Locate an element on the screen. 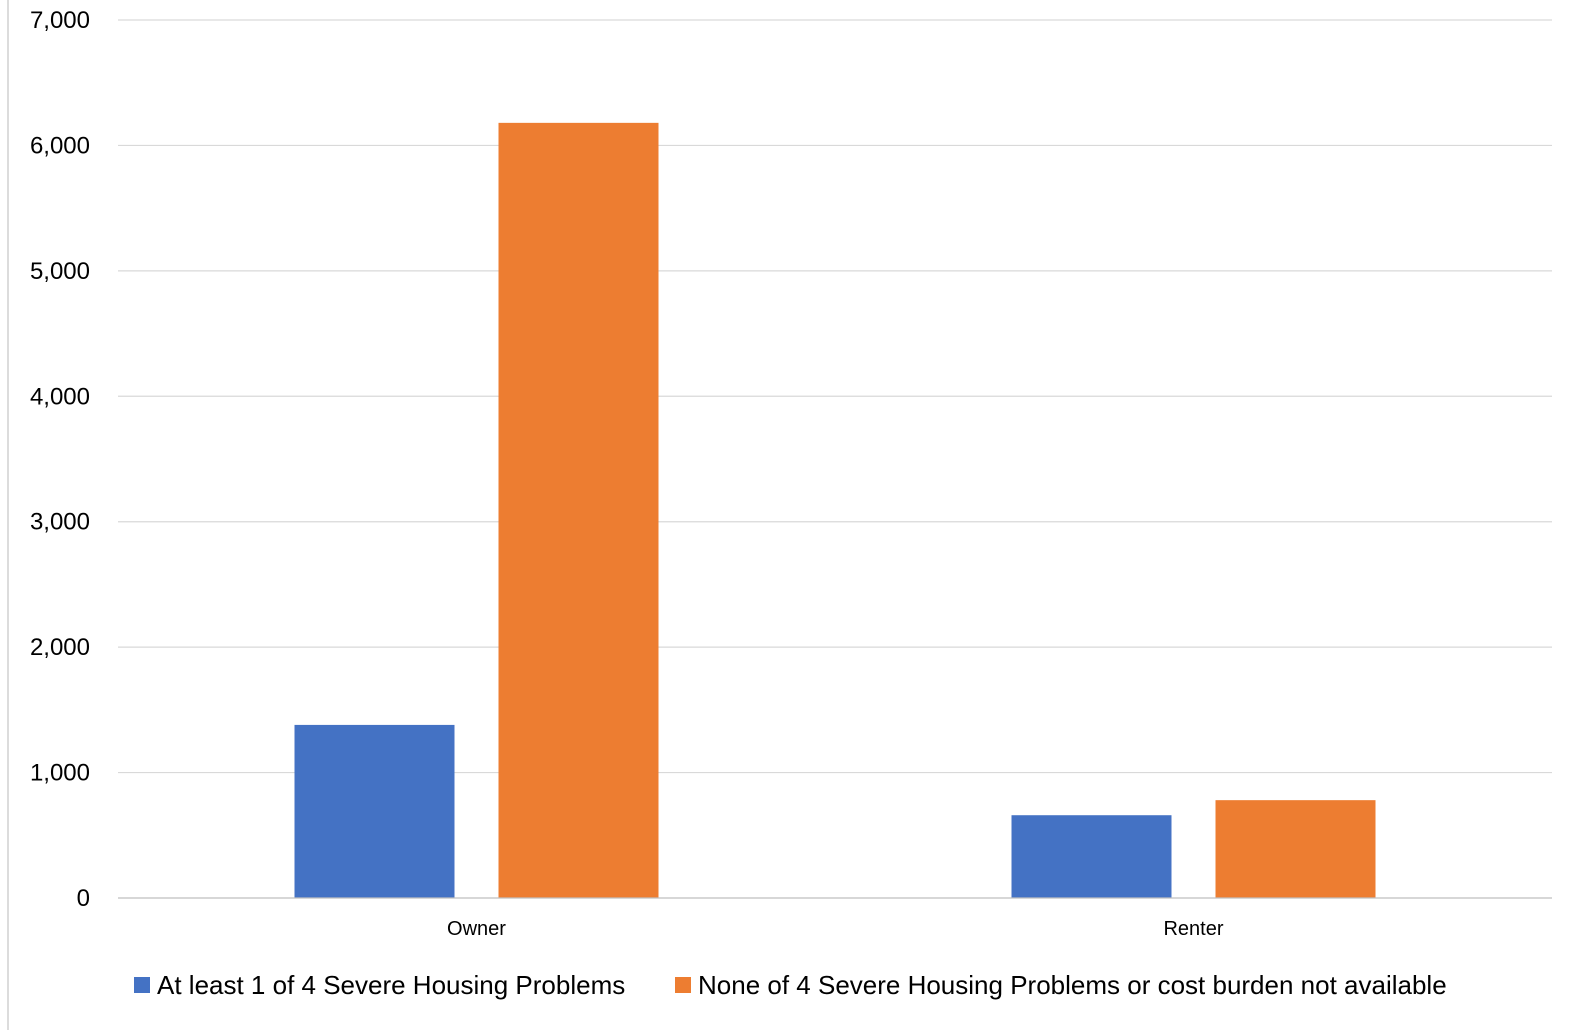 The width and height of the screenshot is (1580, 1030). y-tick-label: 1,000 is located at coordinates (60, 773).